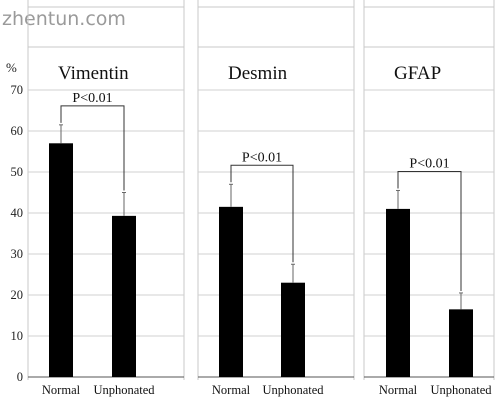  Describe the element at coordinates (17, 131) in the screenshot. I see `y-tick-label: 60` at that location.